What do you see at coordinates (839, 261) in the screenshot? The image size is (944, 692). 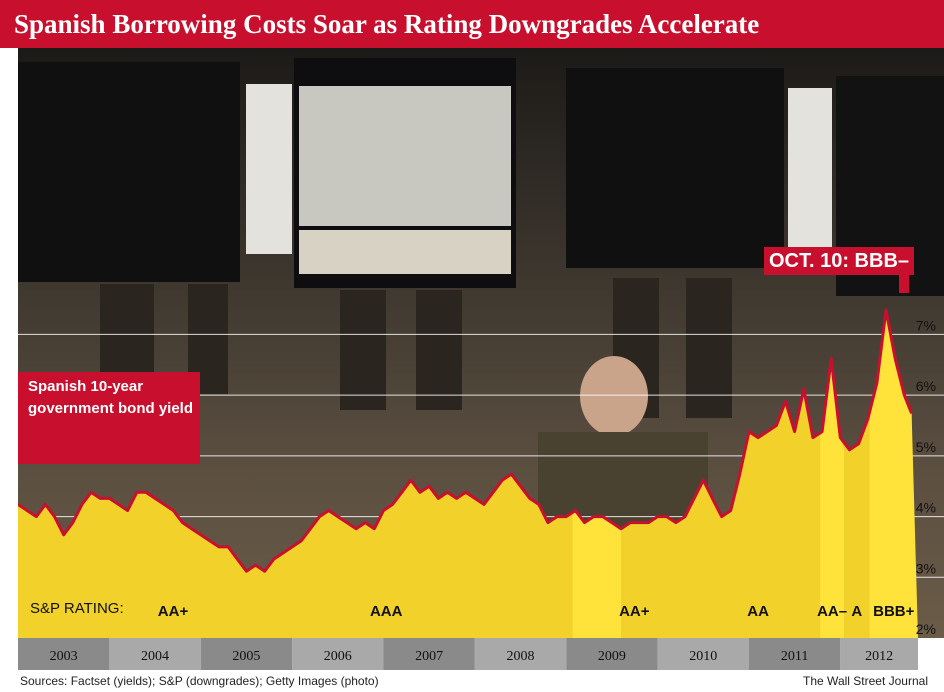 I see `callout-label: OCT. 10: BBB–` at bounding box center [839, 261].